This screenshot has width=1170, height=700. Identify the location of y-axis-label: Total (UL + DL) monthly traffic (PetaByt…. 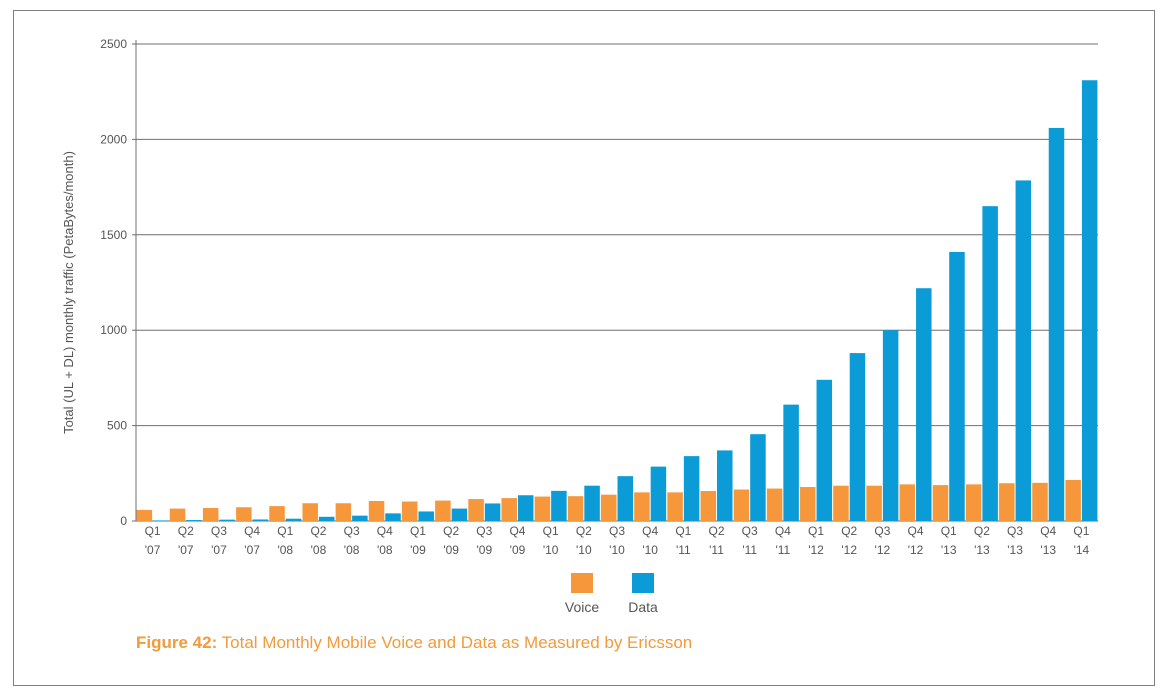
(68, 292).